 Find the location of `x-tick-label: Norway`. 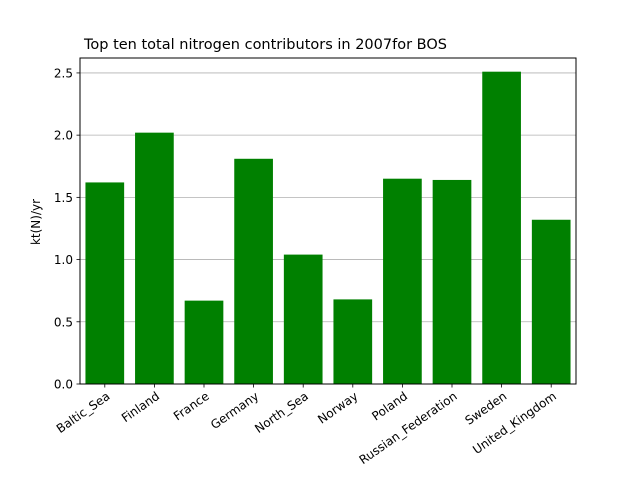

x-tick-label: Norway is located at coordinates (337, 408).